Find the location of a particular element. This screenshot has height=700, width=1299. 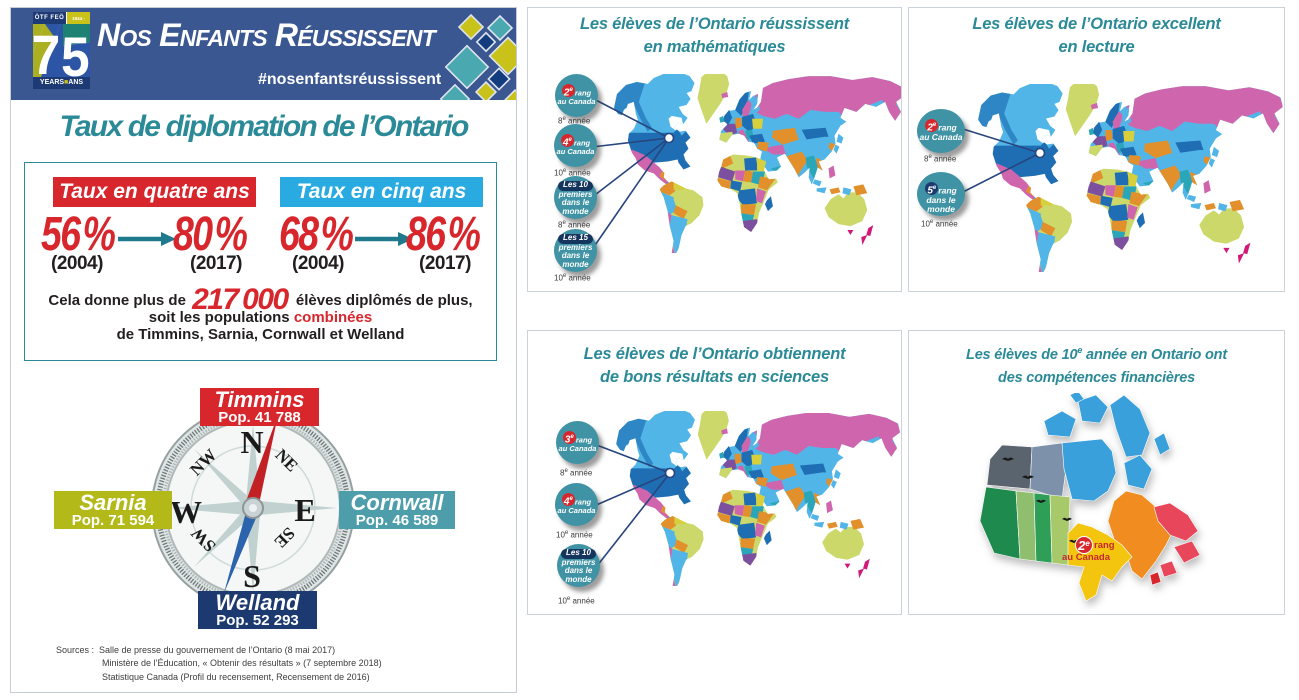

svg-text: rang is located at coordinates (1104, 545).